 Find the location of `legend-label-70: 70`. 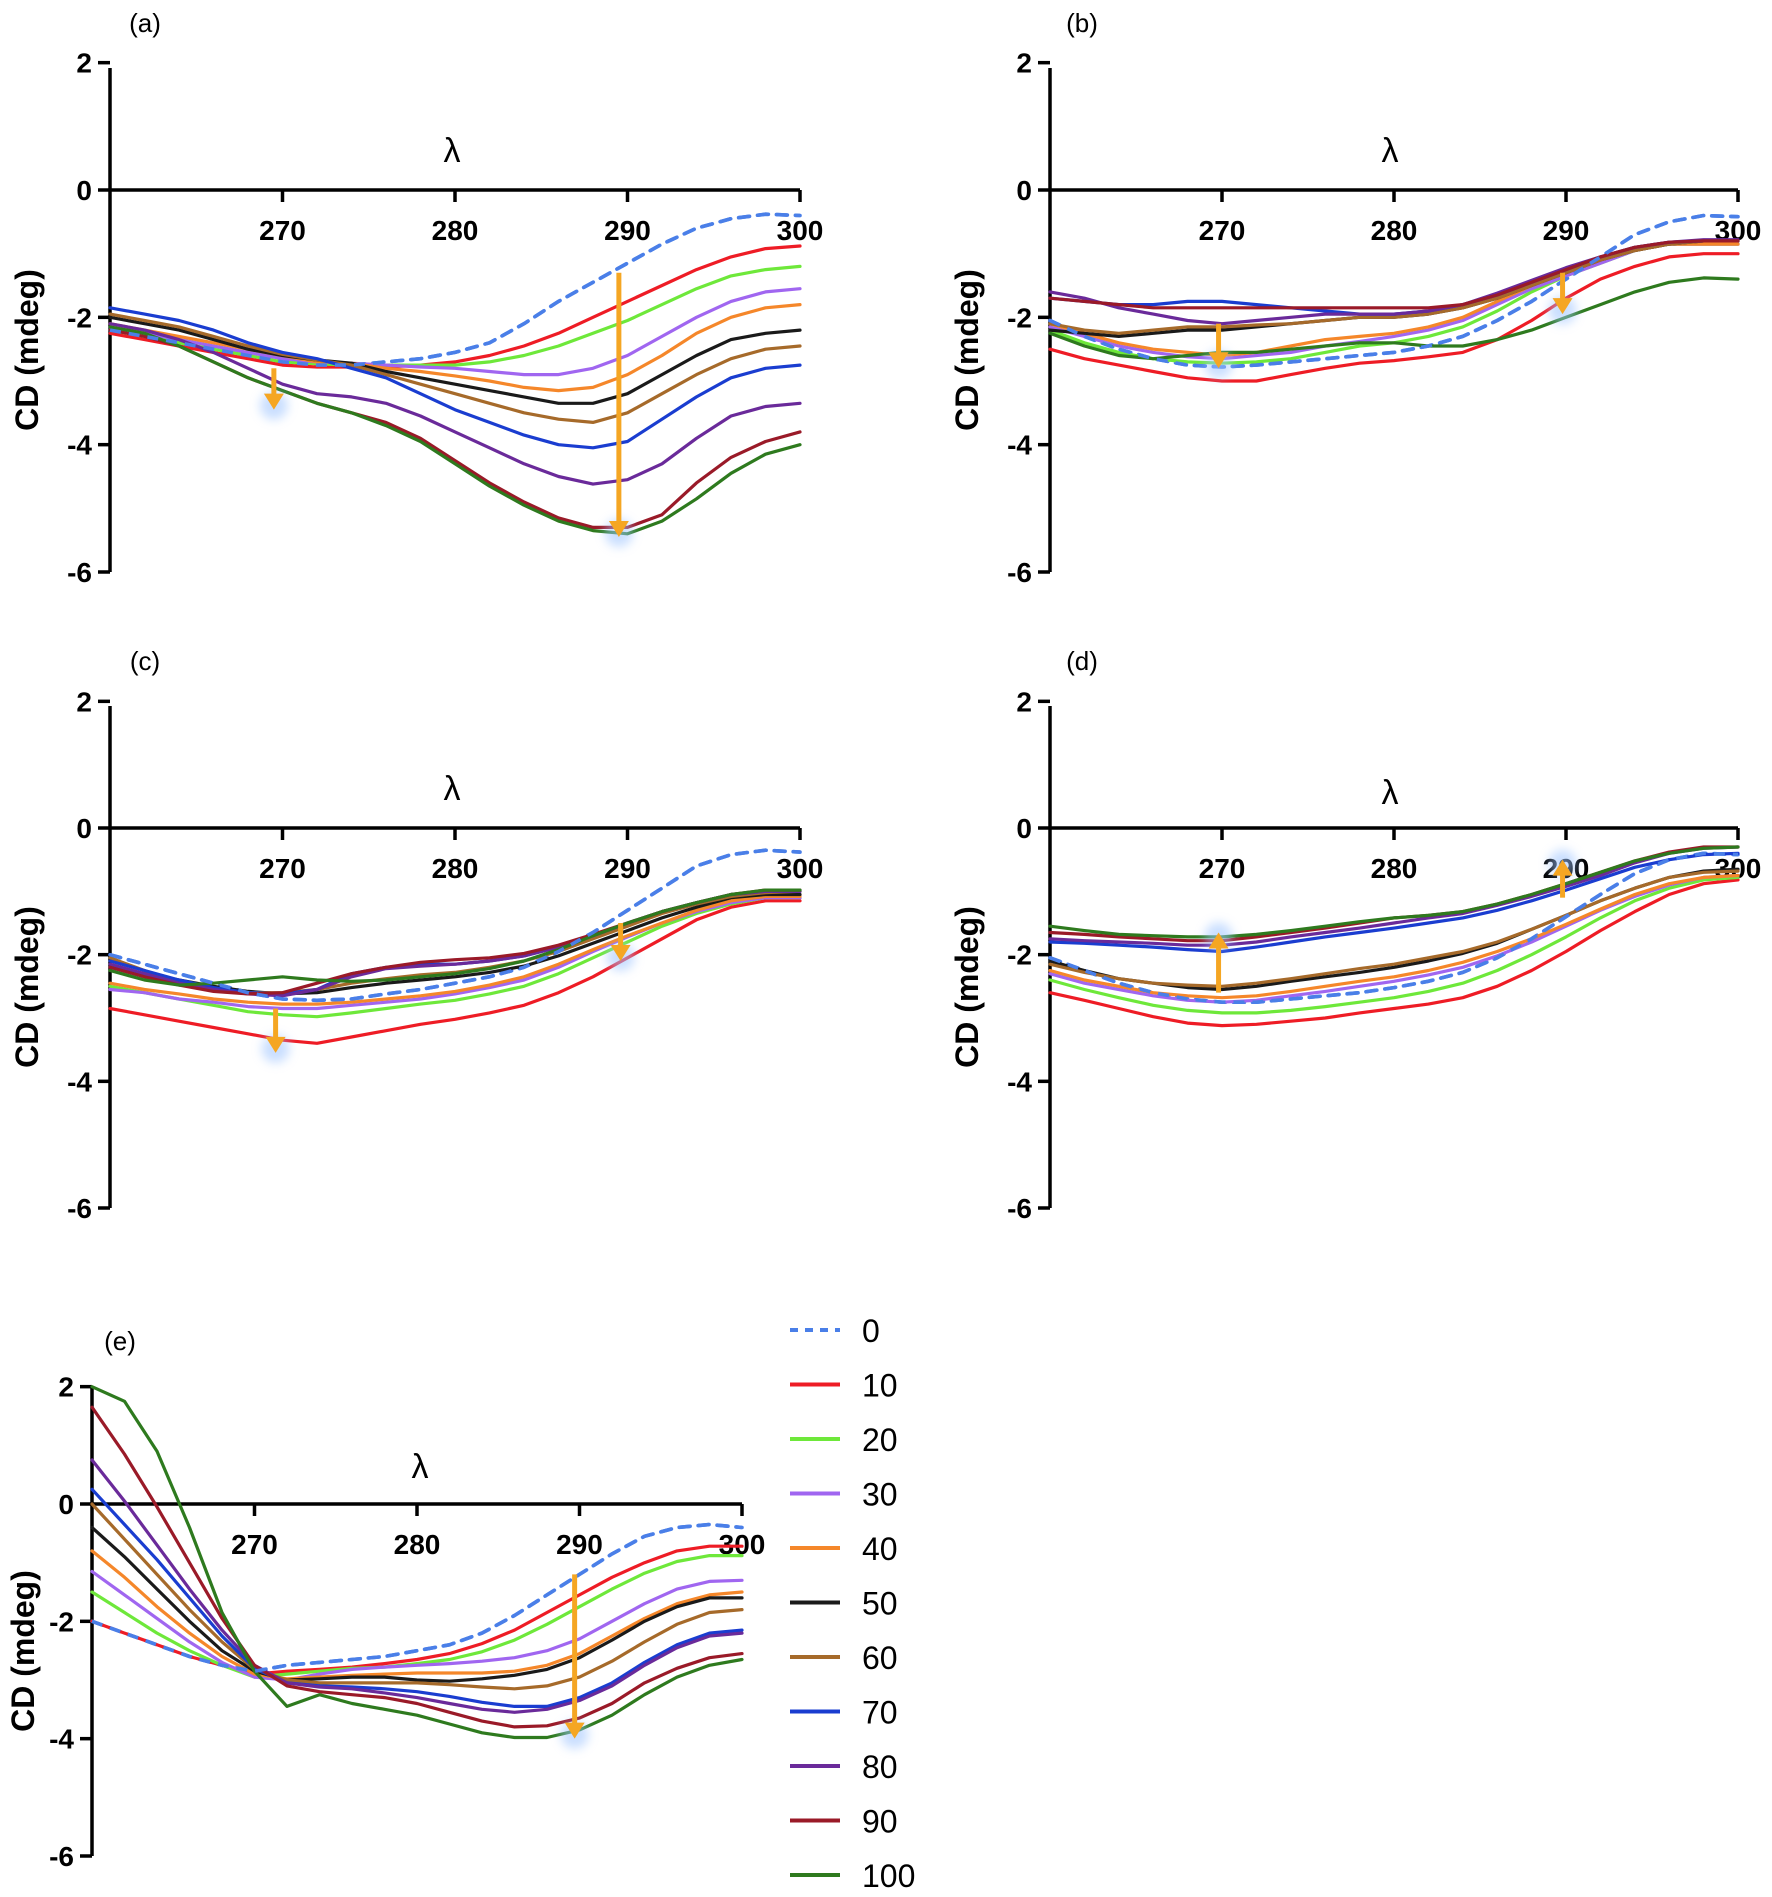

legend-label-70: 70 is located at coordinates (880, 1713).